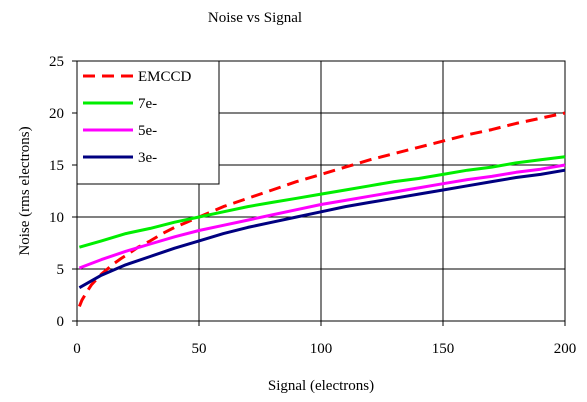 The image size is (587, 402). I want to click on legend-label-5e: 5e-, so click(147, 131).